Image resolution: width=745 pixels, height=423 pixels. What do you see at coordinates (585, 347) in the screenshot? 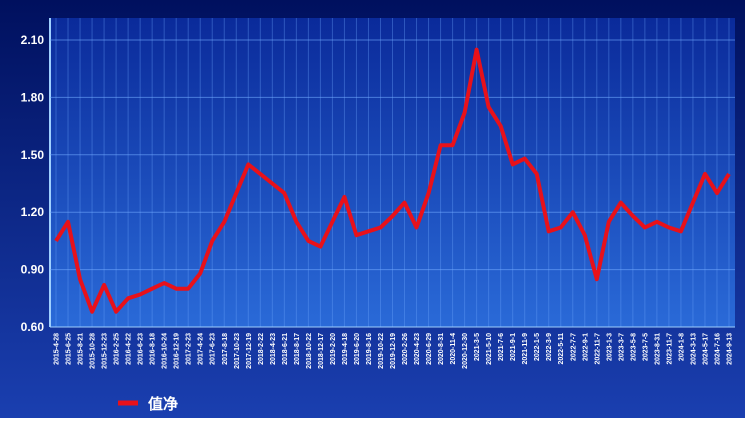
I see `x-tick-label: 2022-9-1` at bounding box center [585, 347].